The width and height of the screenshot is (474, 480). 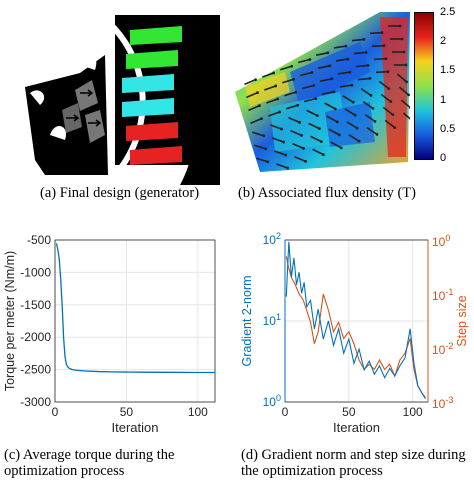 I want to click on gradient-norm-series-line, so click(x=355, y=320).